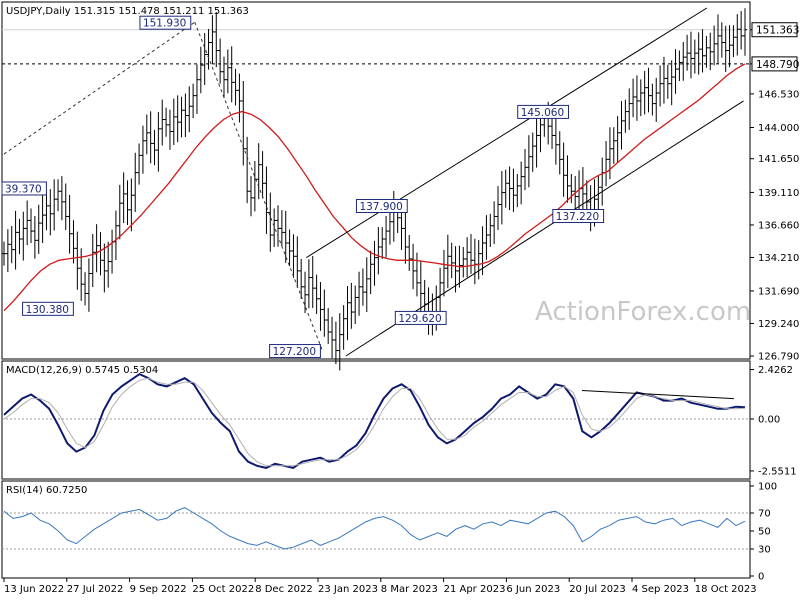 The height and width of the screenshot is (600, 800). What do you see at coordinates (778, 357) in the screenshot?
I see `price-tick-label: 126.790` at bounding box center [778, 357].